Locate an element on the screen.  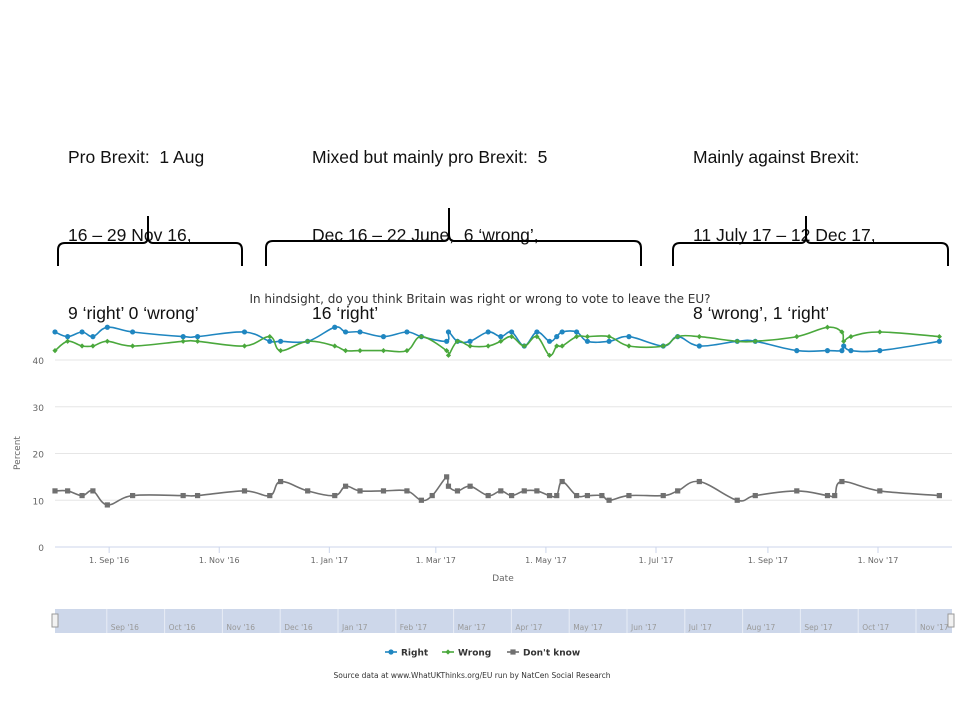
y-tick-label: 10 is located at coordinates (39, 502).